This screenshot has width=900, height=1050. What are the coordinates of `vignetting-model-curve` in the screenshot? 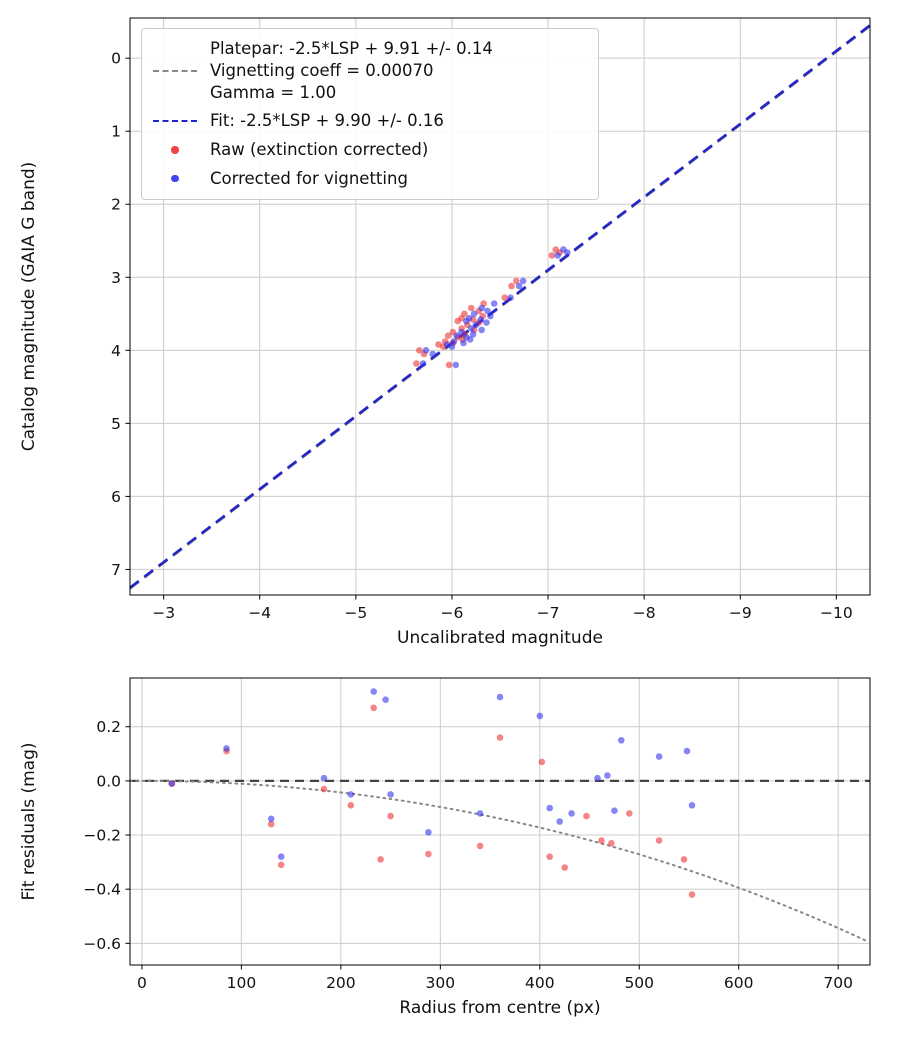 It's located at (498, 860).